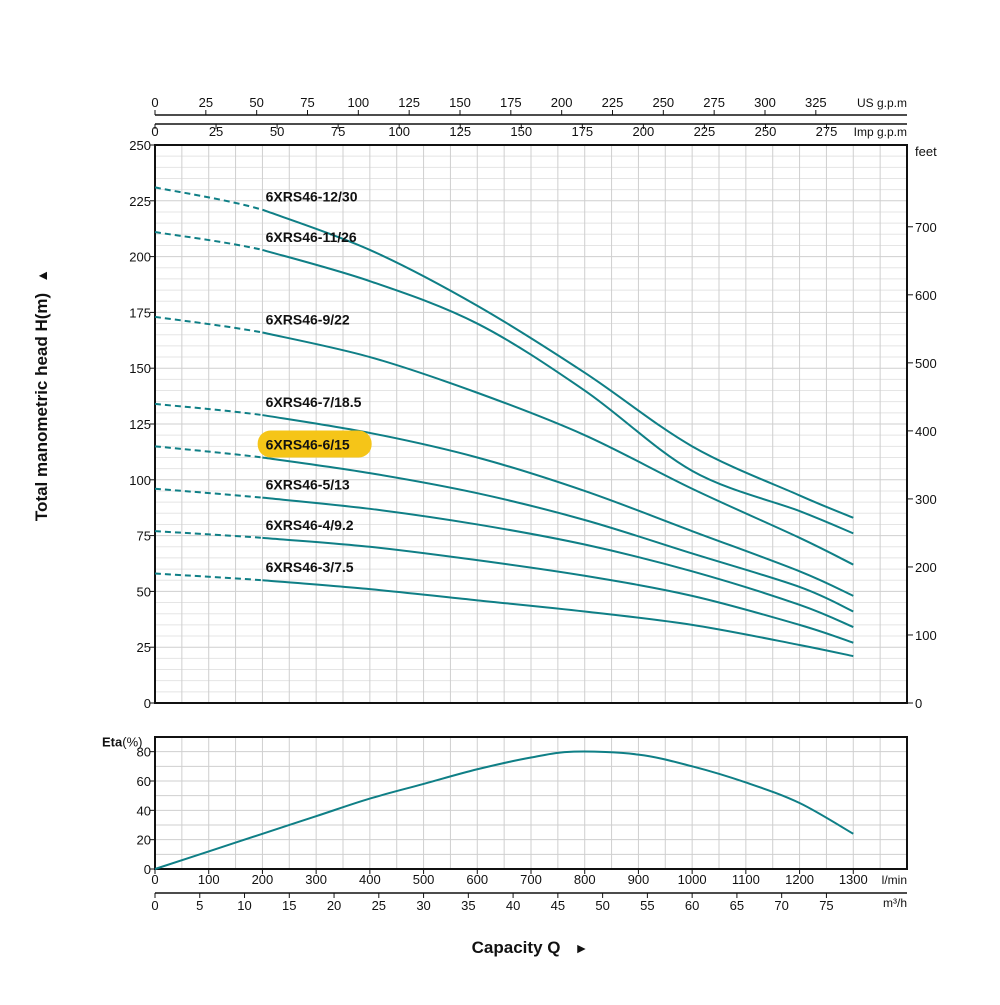  What do you see at coordinates (154, 879) in the screenshot?
I see `lmin-tick-label: 0` at bounding box center [154, 879].